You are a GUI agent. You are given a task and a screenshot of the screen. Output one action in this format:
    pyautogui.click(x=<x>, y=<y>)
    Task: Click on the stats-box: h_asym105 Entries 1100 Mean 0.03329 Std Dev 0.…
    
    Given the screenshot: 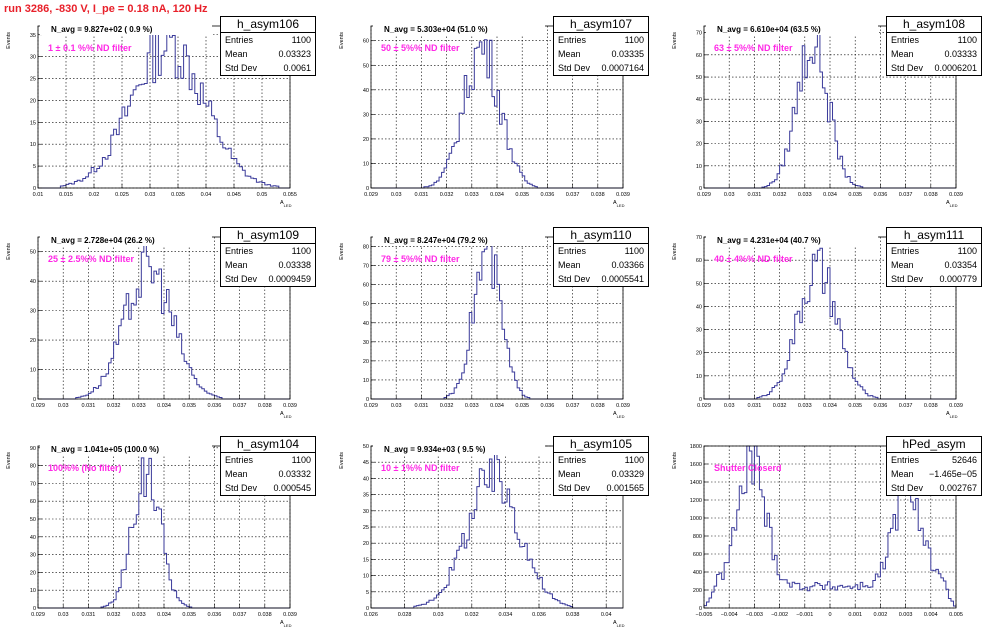 What is the action you would take?
    pyautogui.click(x=601, y=466)
    